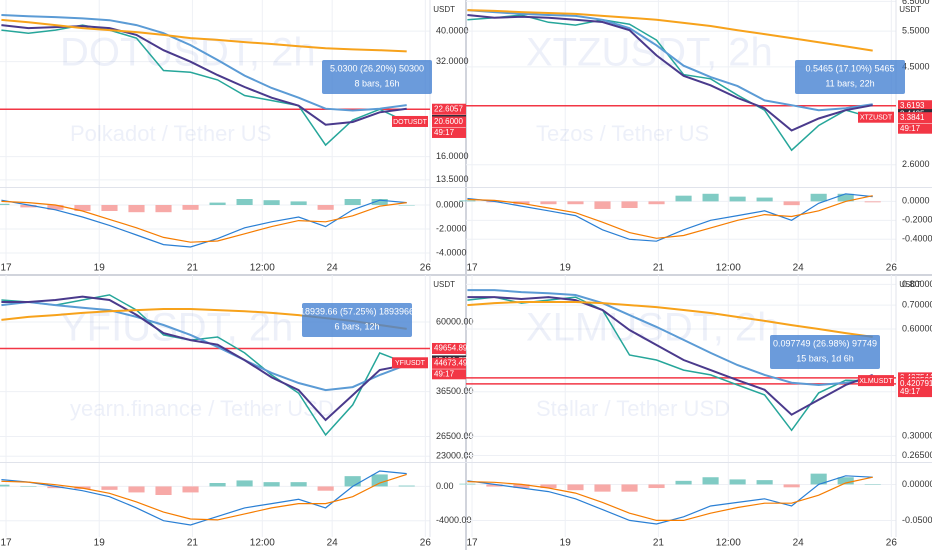 This screenshot has height=550, width=932. What do you see at coordinates (622, 133) in the screenshot?
I see `watermark-subtitle: Tezos / Tether US` at bounding box center [622, 133].